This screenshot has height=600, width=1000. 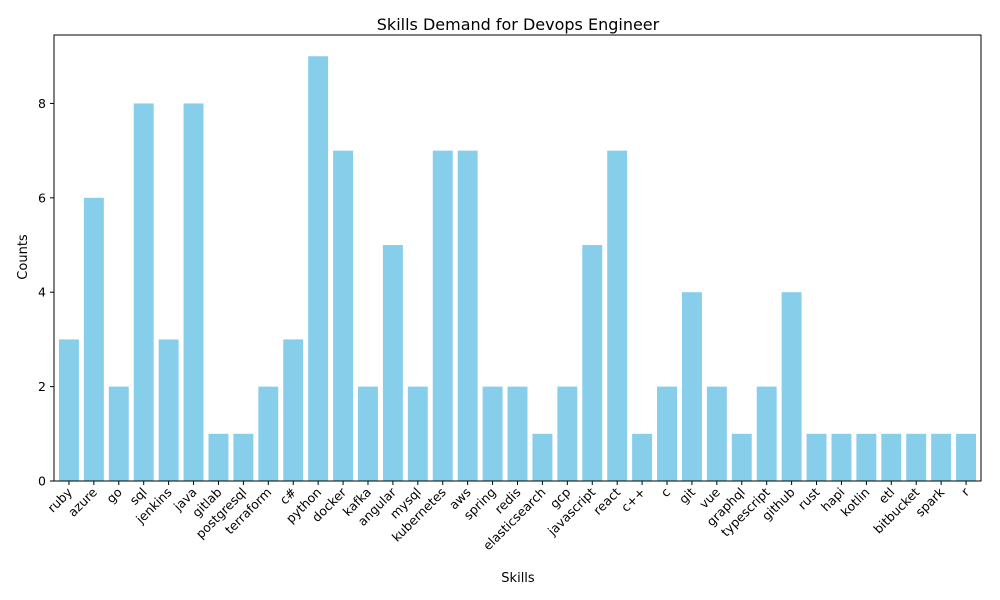 I want to click on bar-sql, so click(x=143, y=292).